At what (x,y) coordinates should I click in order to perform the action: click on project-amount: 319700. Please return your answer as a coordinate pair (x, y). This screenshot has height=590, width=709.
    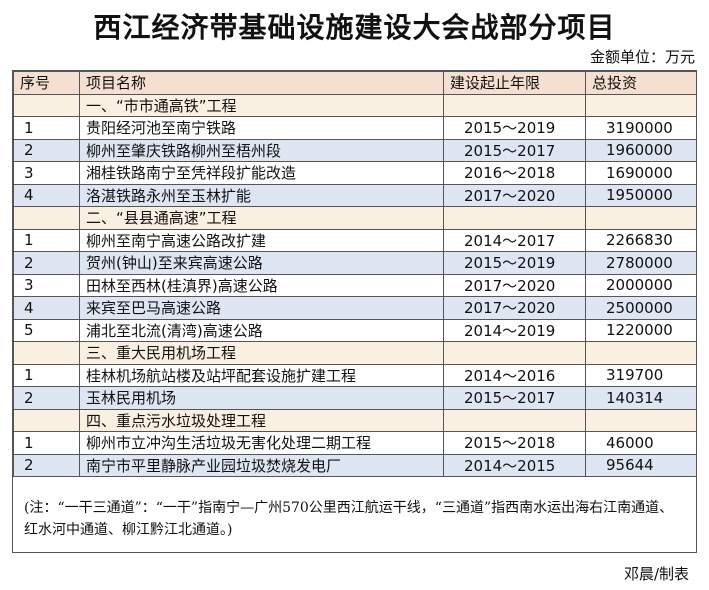
    Looking at the image, I should click on (641, 375).